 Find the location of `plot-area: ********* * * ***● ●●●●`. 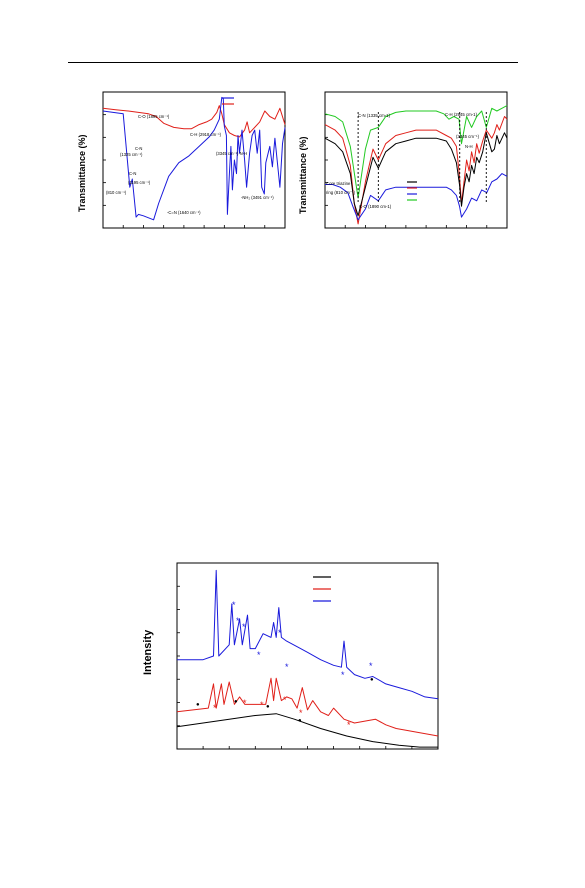

plot-area: ********* * * ***● ●●●● is located at coordinates (307, 656).